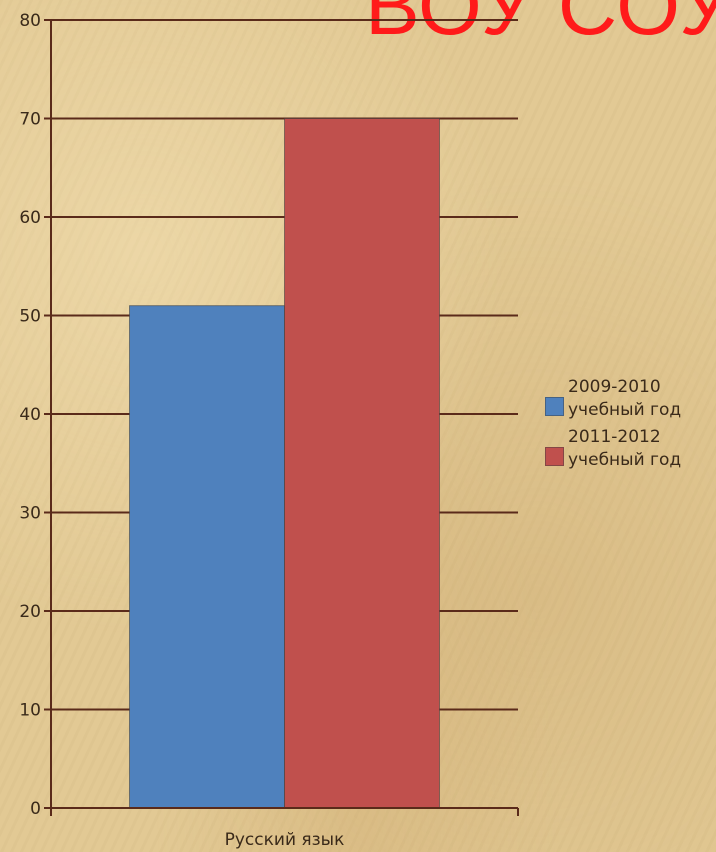  I want to click on legend-item-series-2: 2011-2012 учебный год, so click(630, 449).